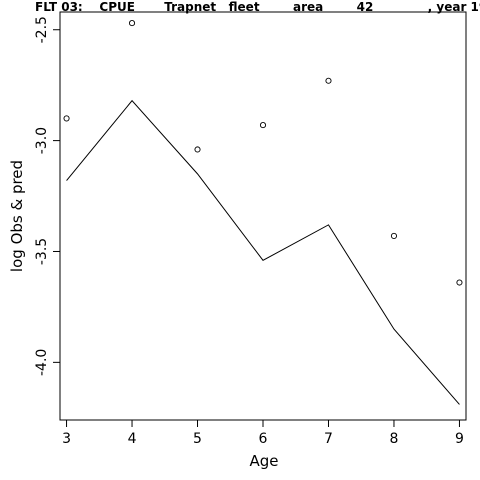 This screenshot has width=480, height=480. What do you see at coordinates (66, 439) in the screenshot?
I see `x-tick-label: 3` at bounding box center [66, 439].